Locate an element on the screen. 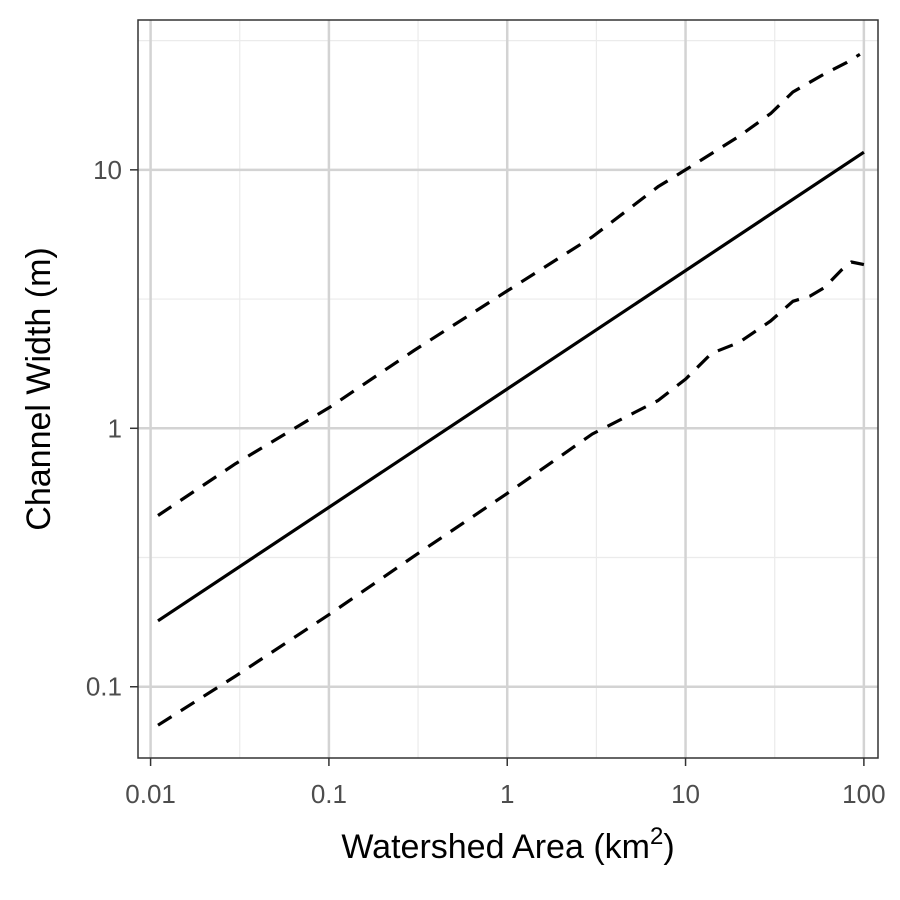  x-tick-label: 100 is located at coordinates (863, 794).